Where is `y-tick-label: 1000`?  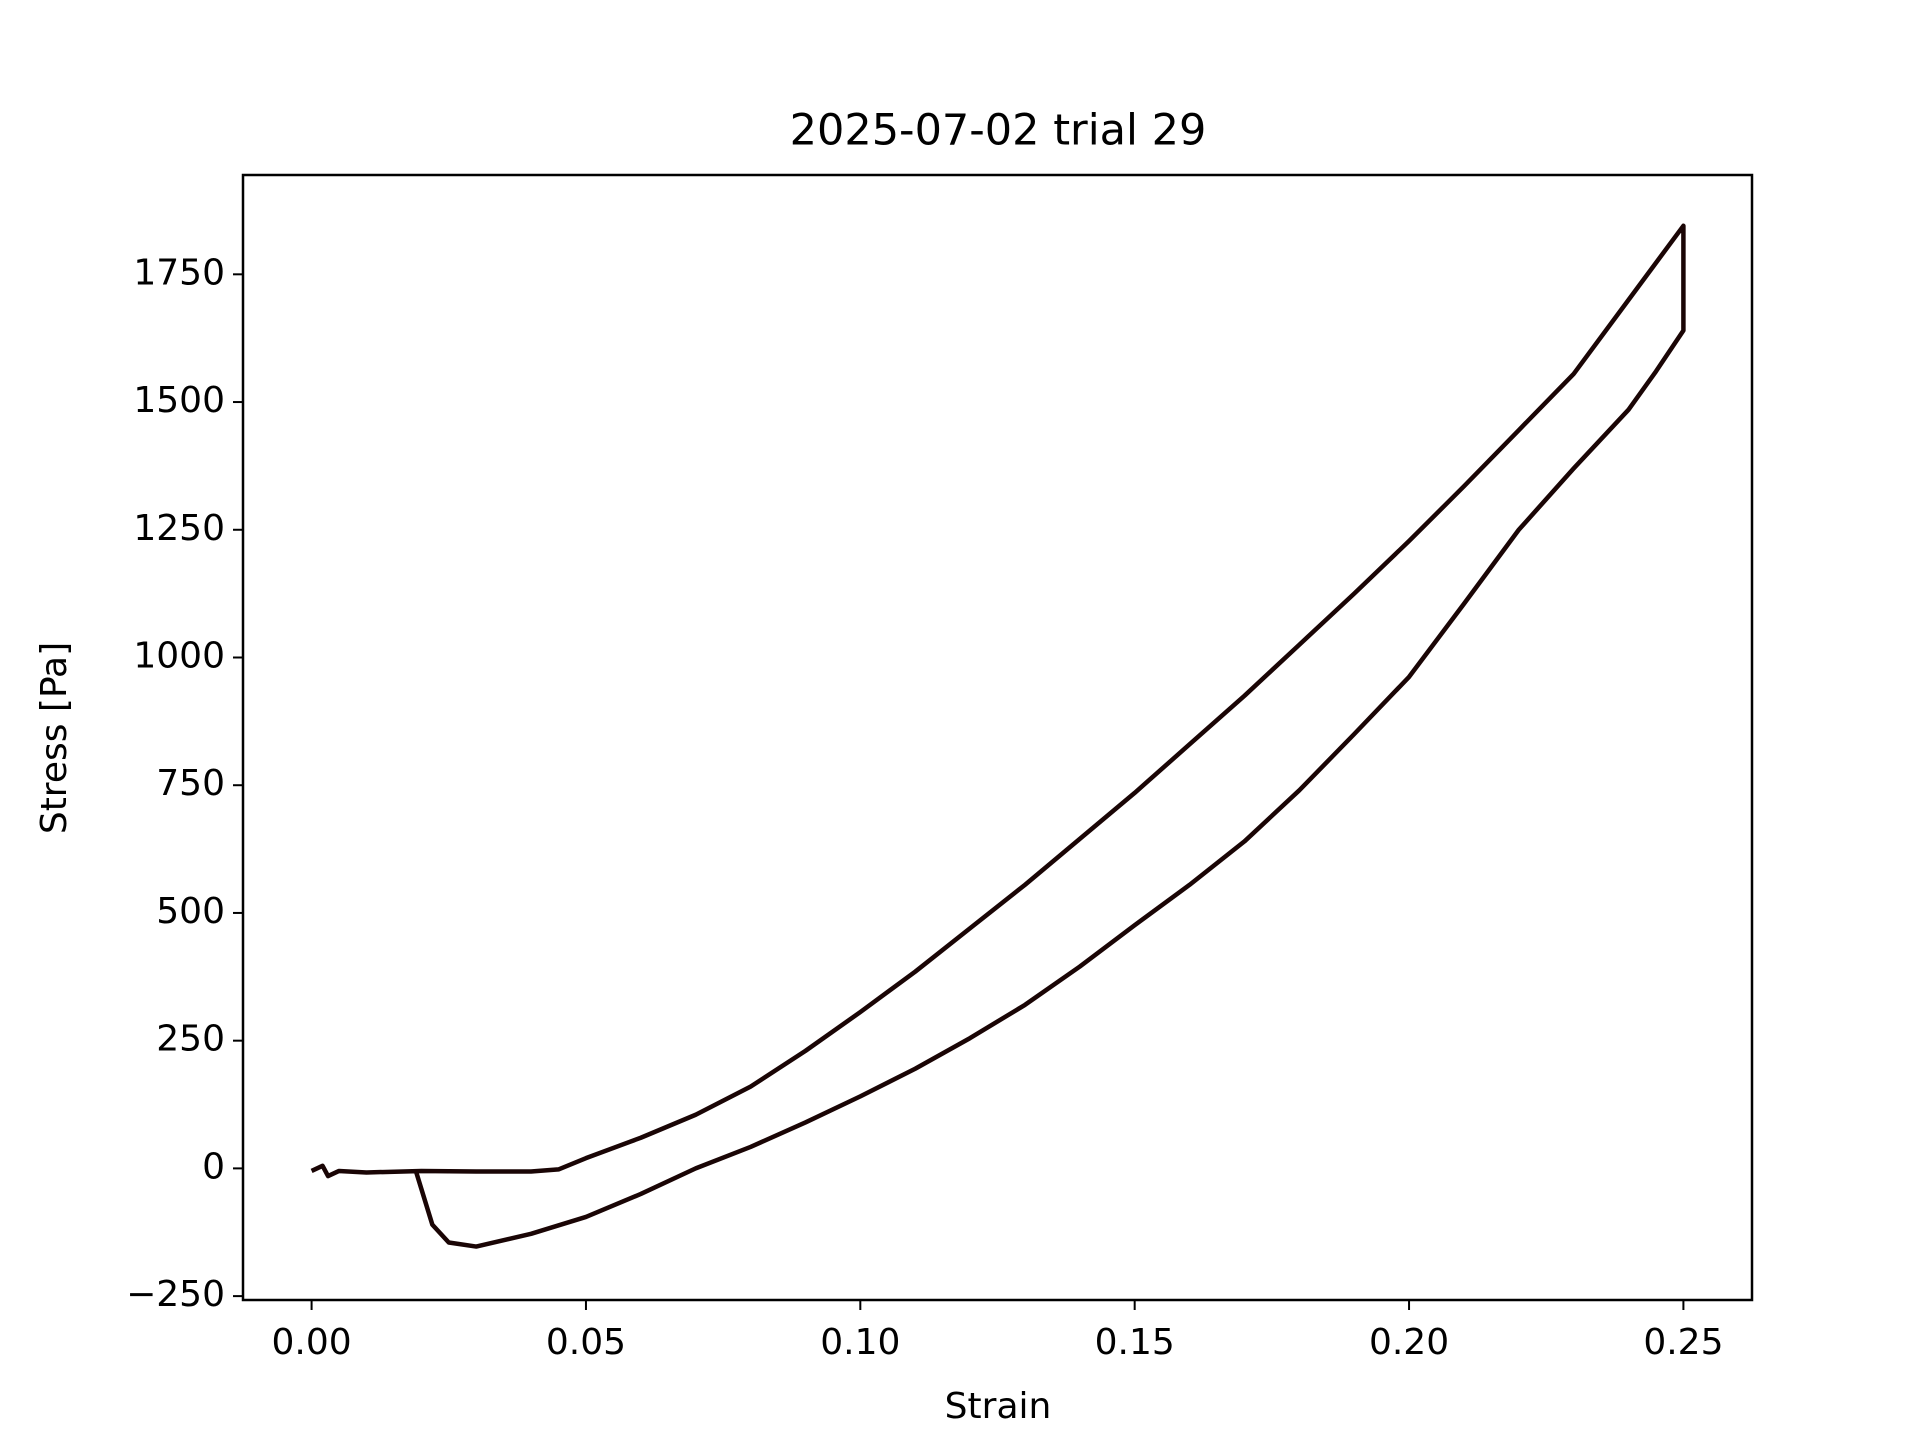
y-tick-label: 1000 is located at coordinates (179, 655).